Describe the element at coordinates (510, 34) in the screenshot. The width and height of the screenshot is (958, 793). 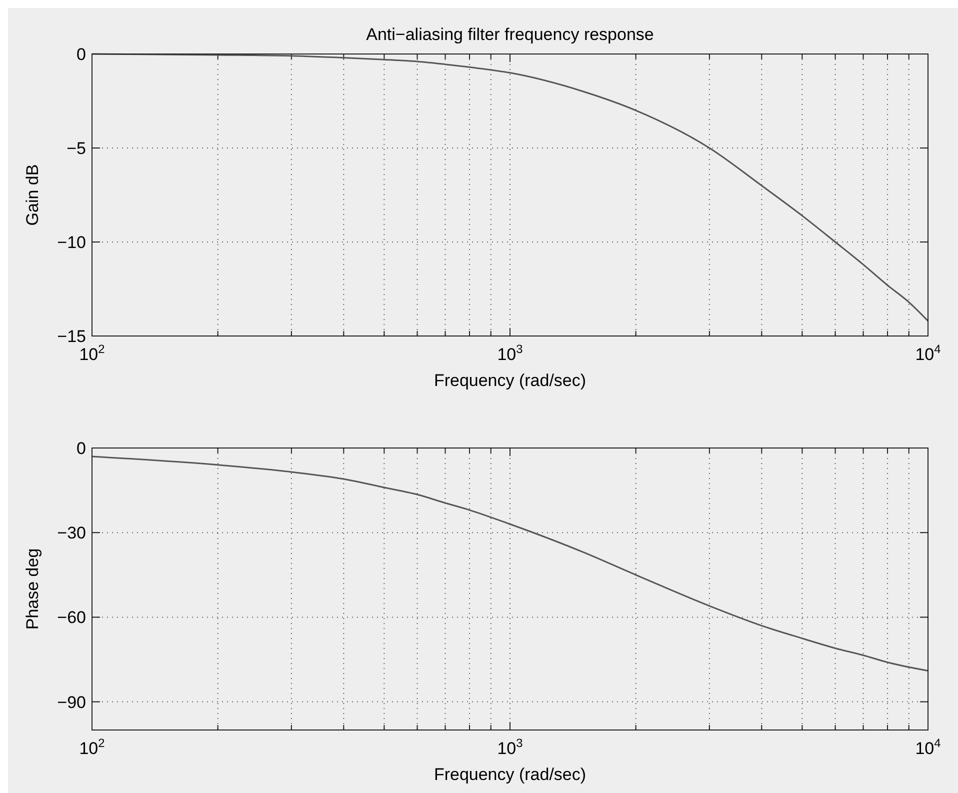
I see `chart-title: Anti−aliasing filter frequency response` at that location.